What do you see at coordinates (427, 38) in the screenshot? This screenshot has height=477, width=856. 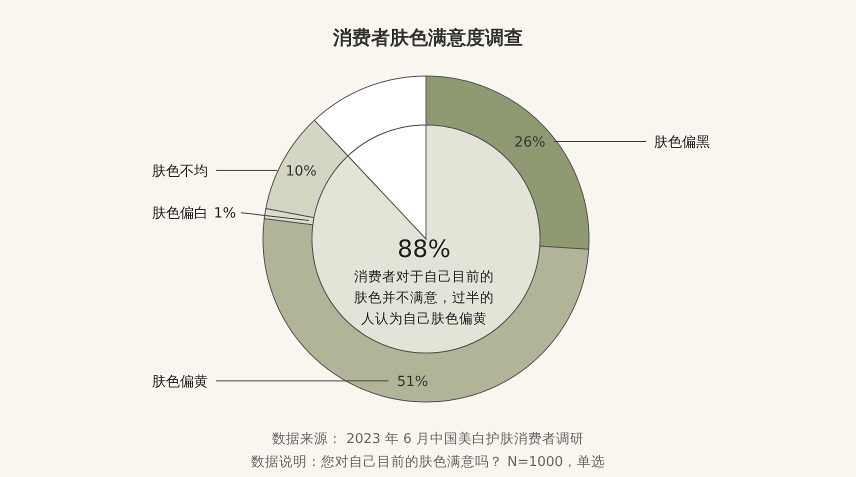 I see `chart-title: 消费者肤色满意度调查` at bounding box center [427, 38].